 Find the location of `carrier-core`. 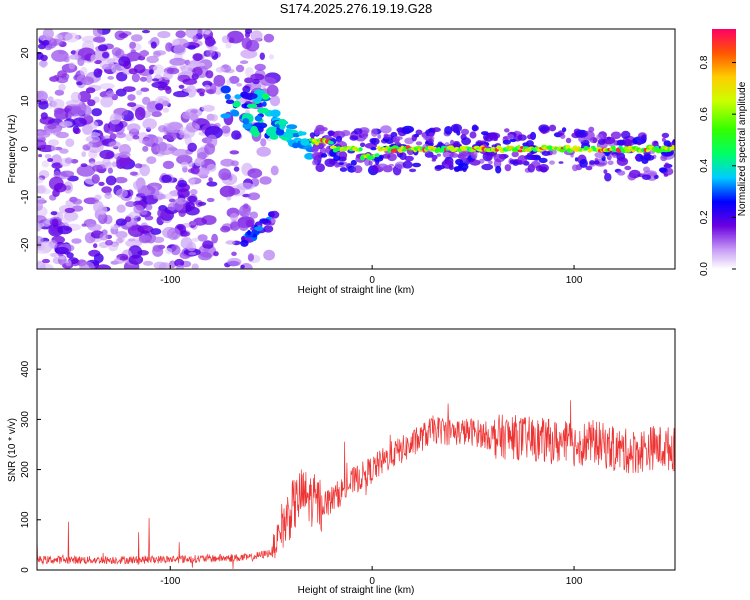

carrier-core is located at coordinates (673, 148).